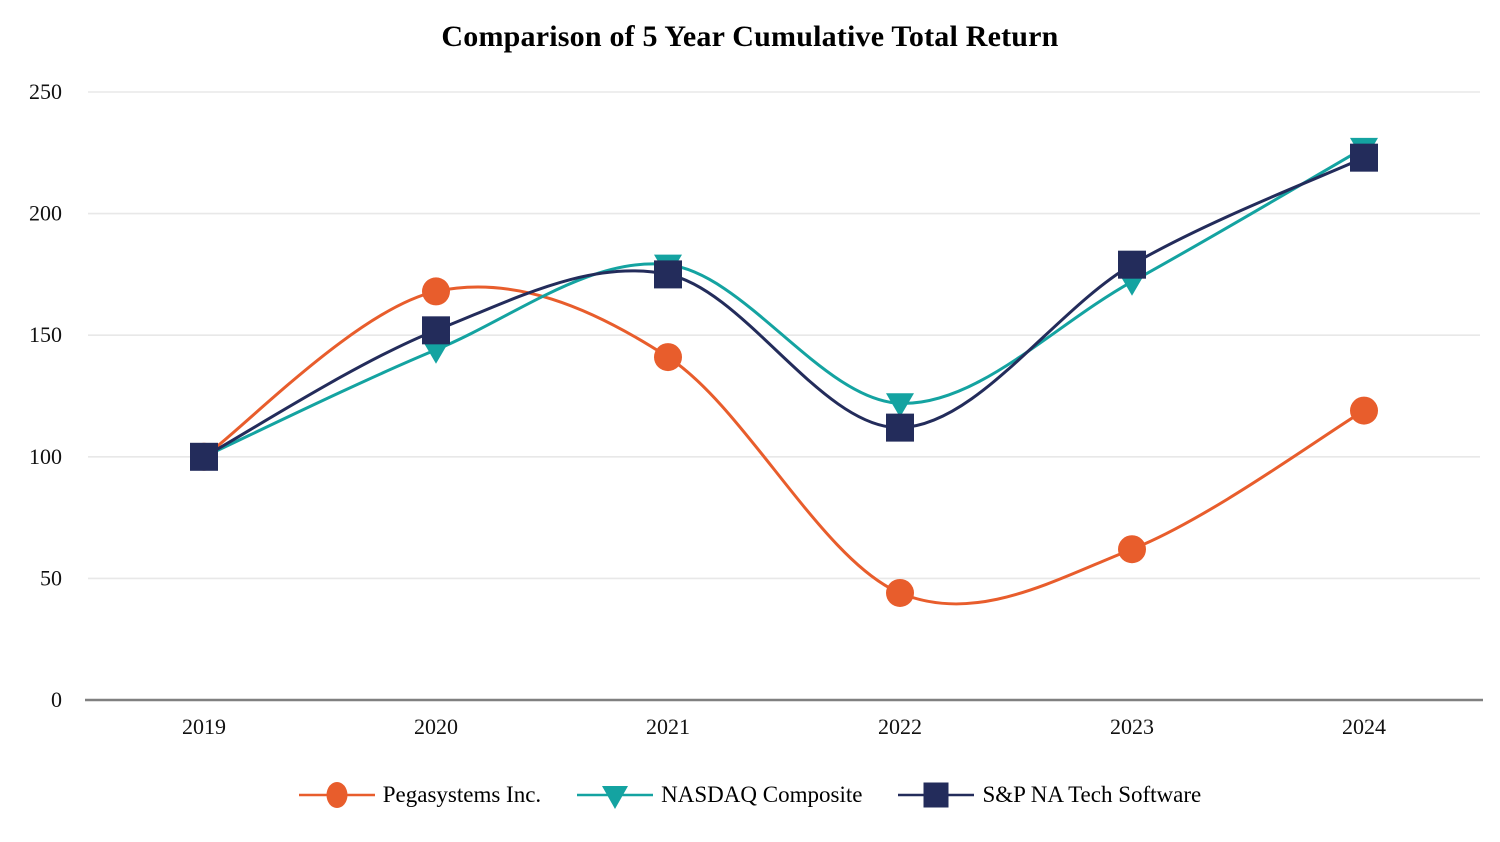 The image size is (1500, 842). Describe the element at coordinates (56, 699) in the screenshot. I see `y-tick-label: 0` at that location.